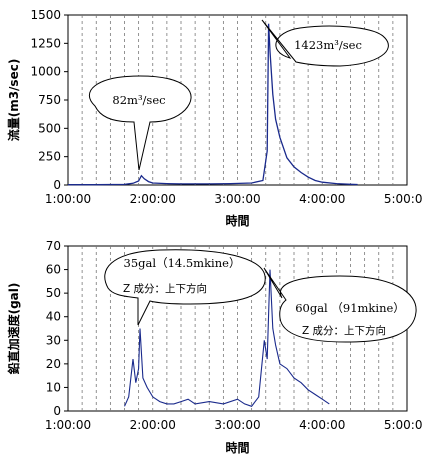 The image size is (422, 457). Describe the element at coordinates (53, 246) in the screenshot. I see `y-tick-label: 70` at that location.